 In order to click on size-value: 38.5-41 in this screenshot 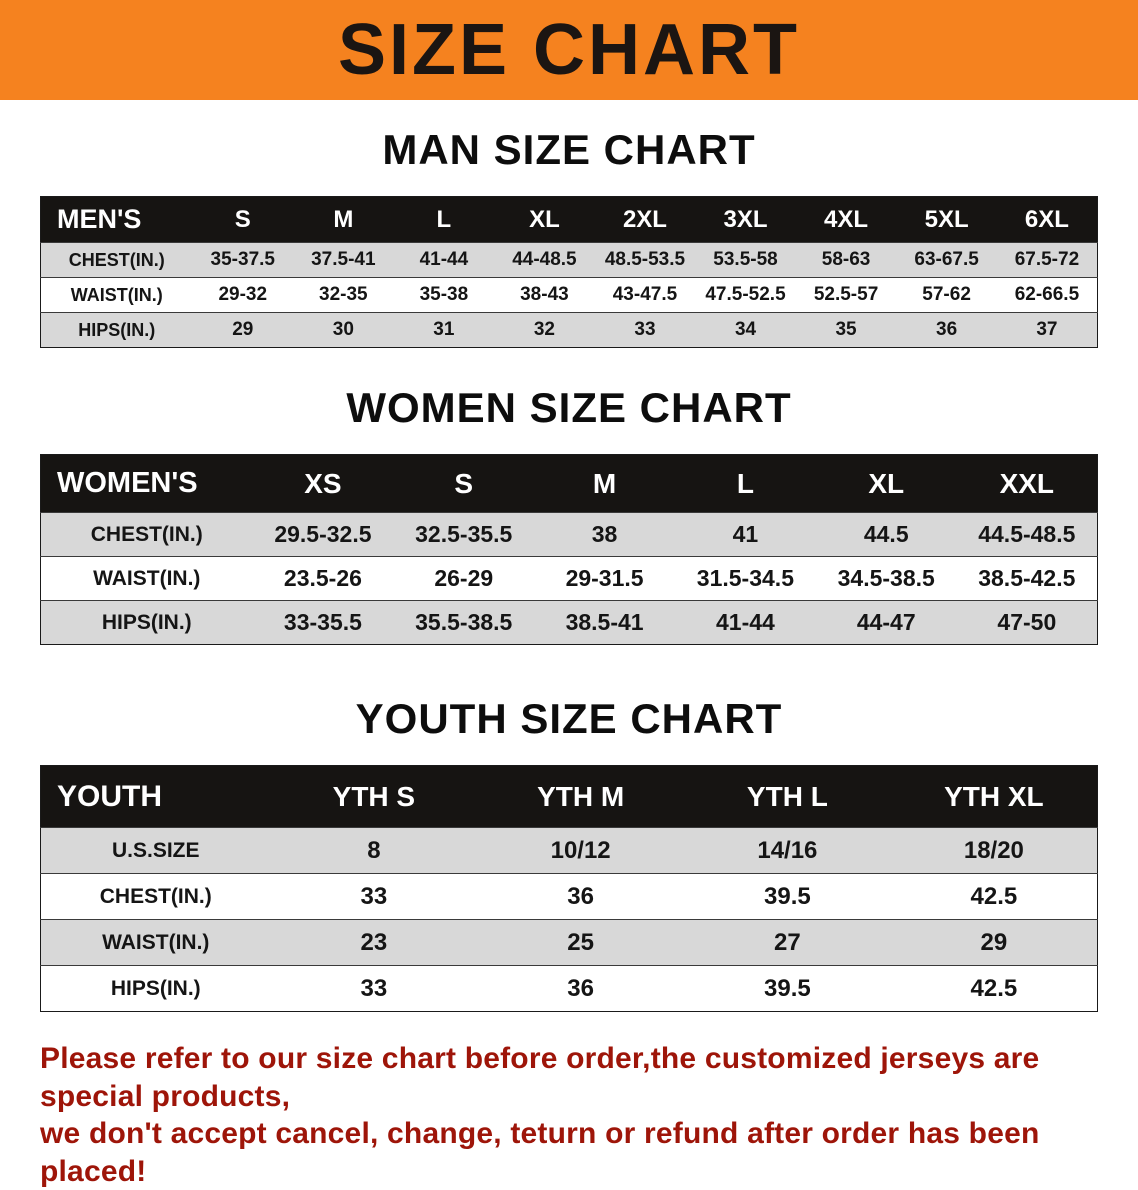, I will do `click(604, 622)`.